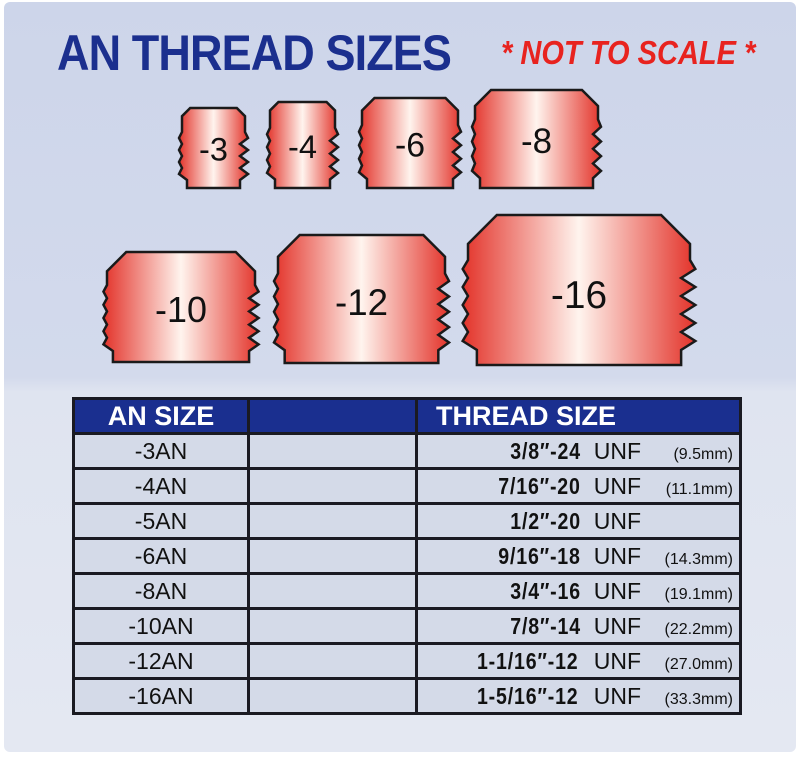 The width and height of the screenshot is (800, 758). I want to click on table-row: -5AN 1/2″-20 UNF, so click(407, 521).